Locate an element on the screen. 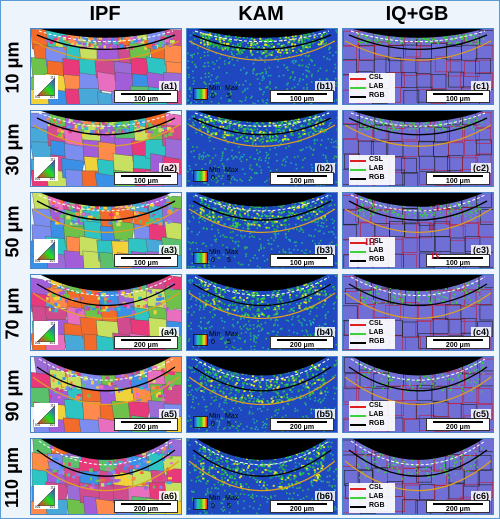 This screenshot has width=500, height=519. panel-kam-1: (b1) 100 μm Min Max 0 5 is located at coordinates (262, 66).